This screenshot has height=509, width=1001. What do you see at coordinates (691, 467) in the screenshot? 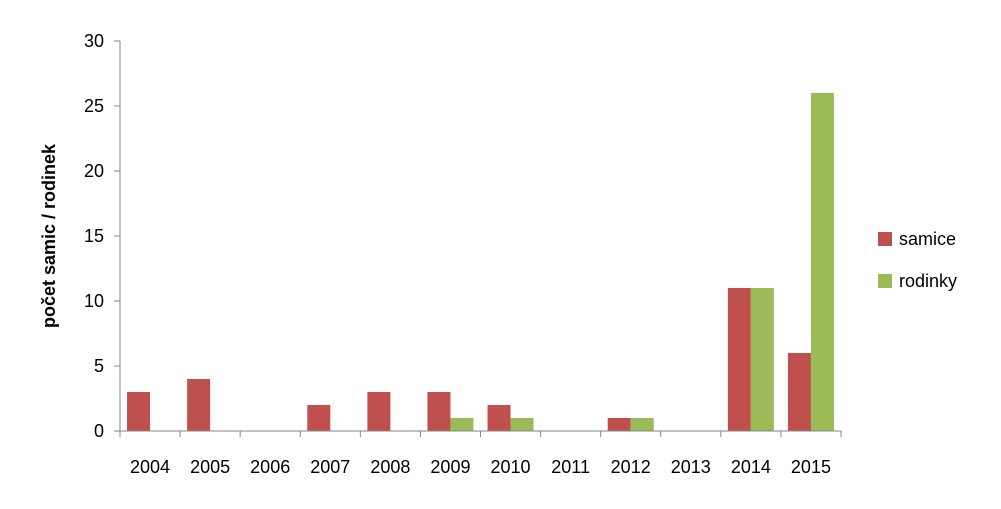
I see `x-tick-label: 2013` at bounding box center [691, 467].